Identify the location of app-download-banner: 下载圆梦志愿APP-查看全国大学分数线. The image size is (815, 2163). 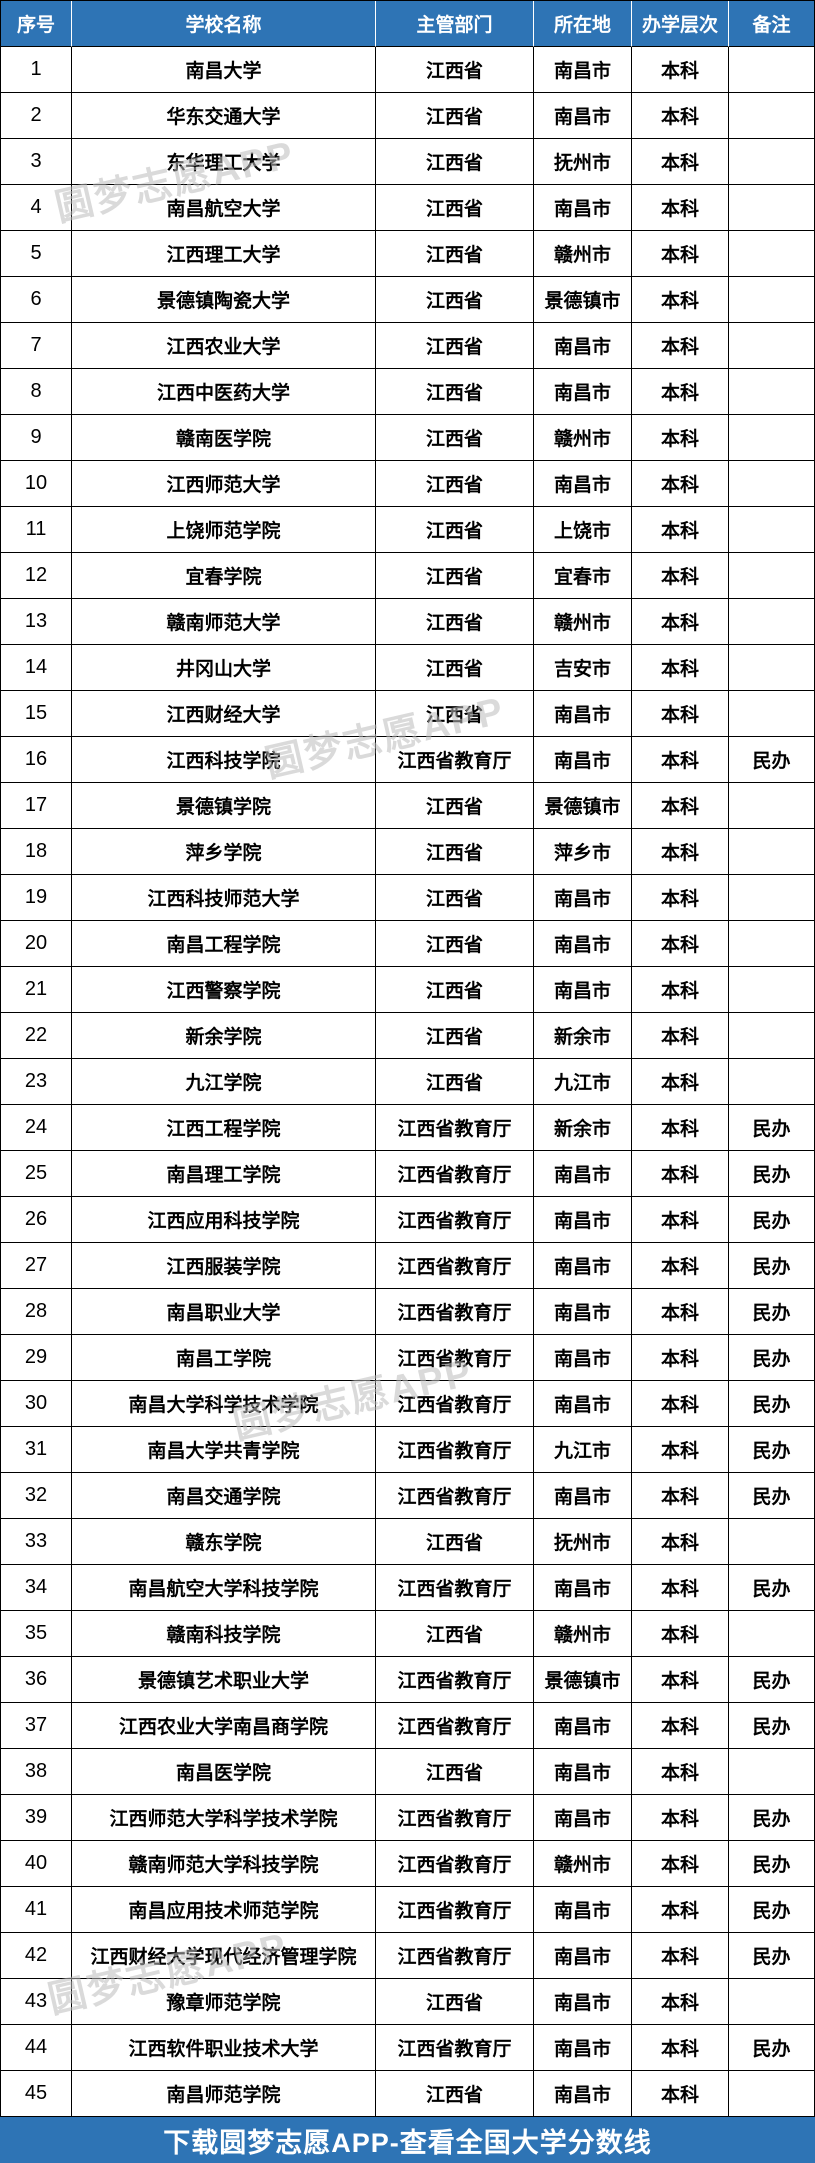
(407, 2140).